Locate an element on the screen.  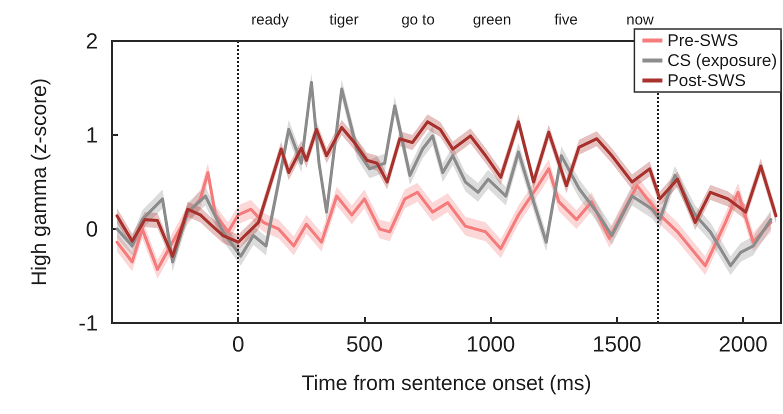
legend-label: Pre-SWS is located at coordinates (702, 40).